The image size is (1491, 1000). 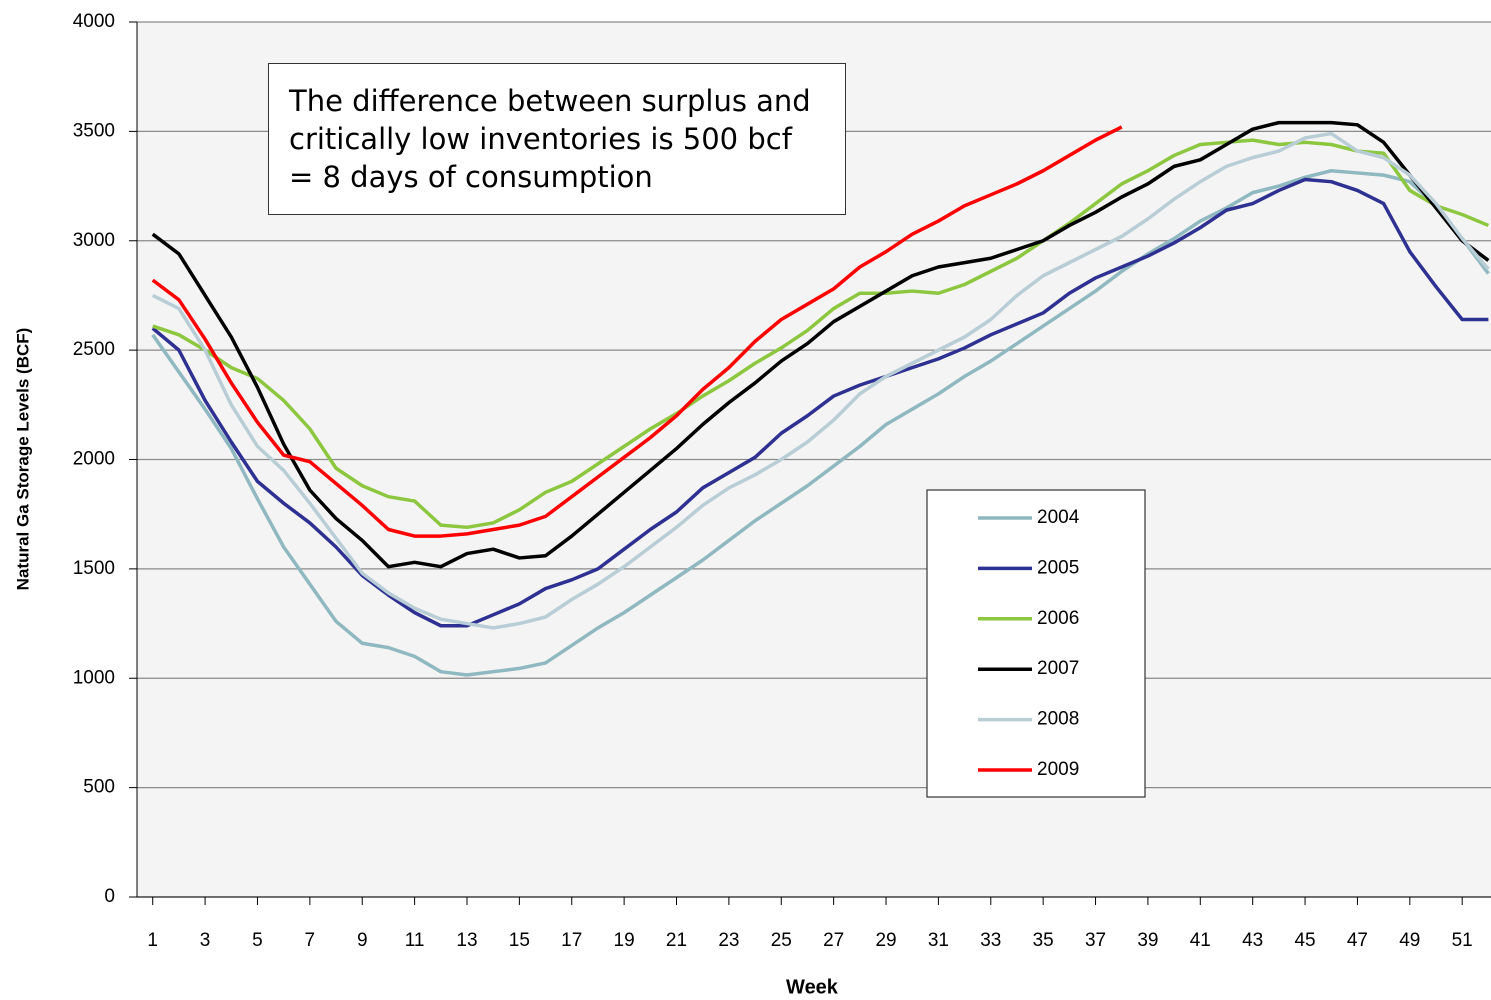 What do you see at coordinates (938, 940) in the screenshot?
I see `x-tick-label: 31` at bounding box center [938, 940].